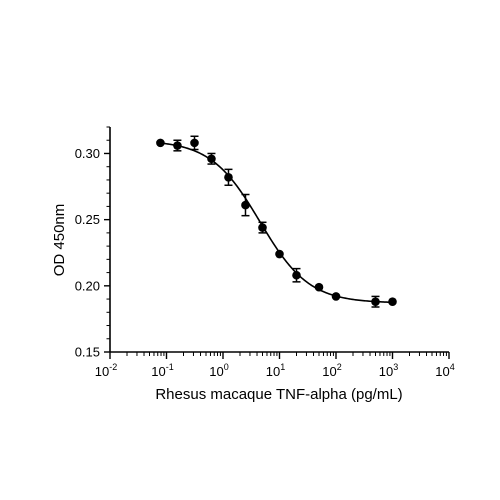  I want to click on x-tick-exponent: 3, so click(395, 367).